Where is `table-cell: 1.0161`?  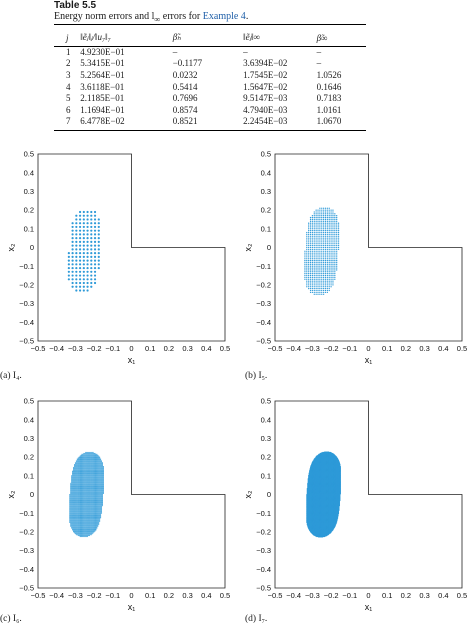 table-cell: 1.0161 is located at coordinates (341, 110).